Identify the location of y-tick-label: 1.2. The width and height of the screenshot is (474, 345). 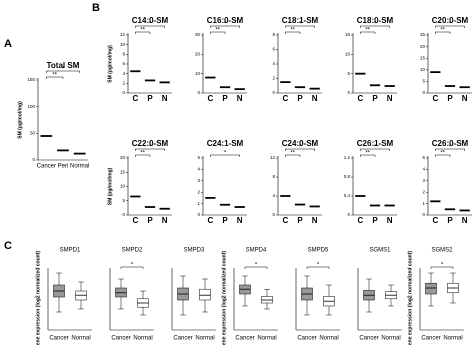
(347, 157).